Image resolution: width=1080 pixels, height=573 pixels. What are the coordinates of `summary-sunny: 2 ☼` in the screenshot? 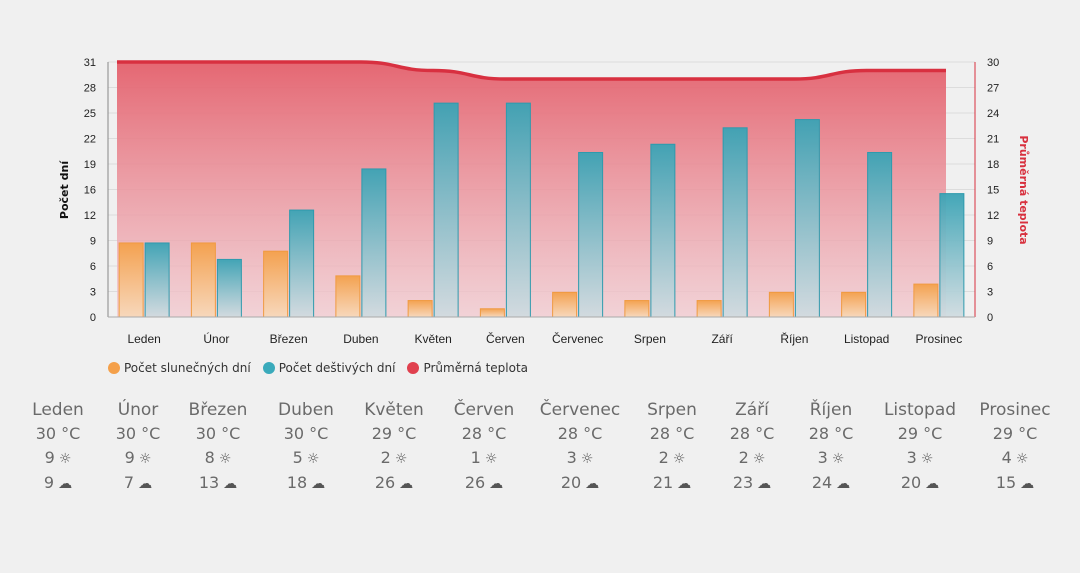 It's located at (672, 458).